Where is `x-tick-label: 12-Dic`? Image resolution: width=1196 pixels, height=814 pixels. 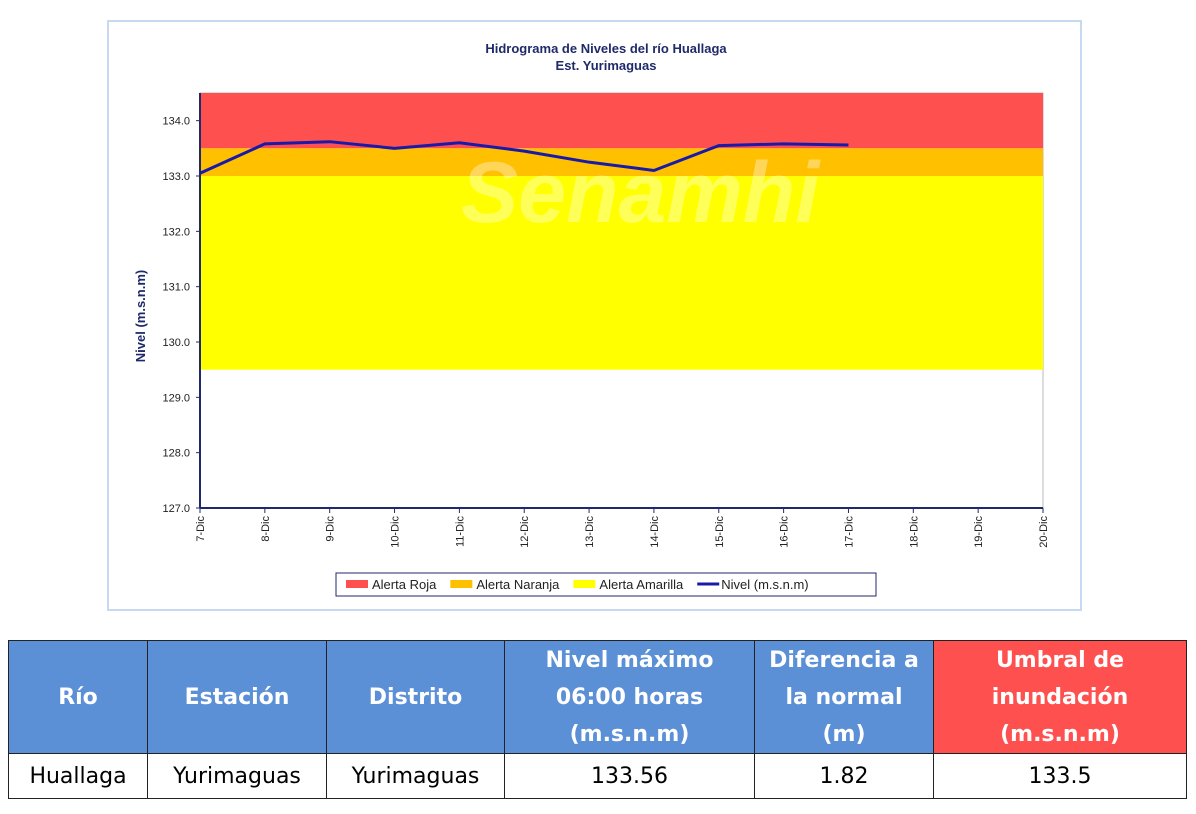 x-tick-label: 12-Dic is located at coordinates (525, 532).